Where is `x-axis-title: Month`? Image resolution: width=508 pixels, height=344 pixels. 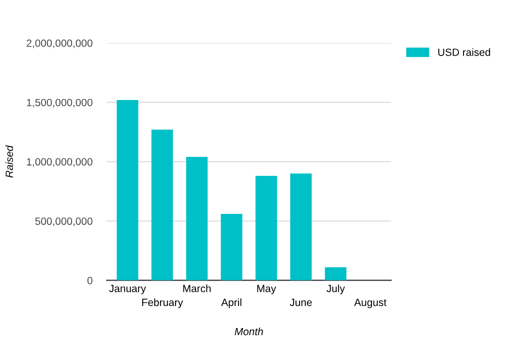 x-axis-title: Month is located at coordinates (248, 332).